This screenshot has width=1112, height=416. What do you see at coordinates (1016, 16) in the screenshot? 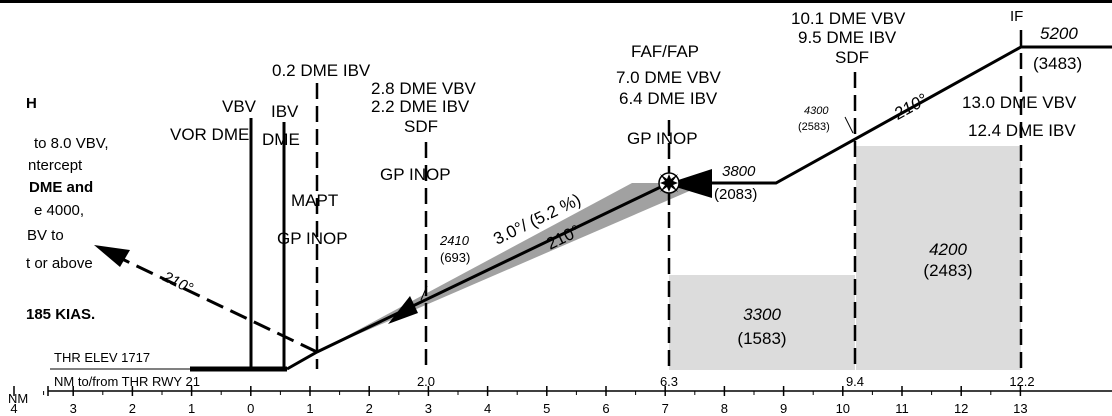
I see `if-label: IF` at bounding box center [1016, 16].